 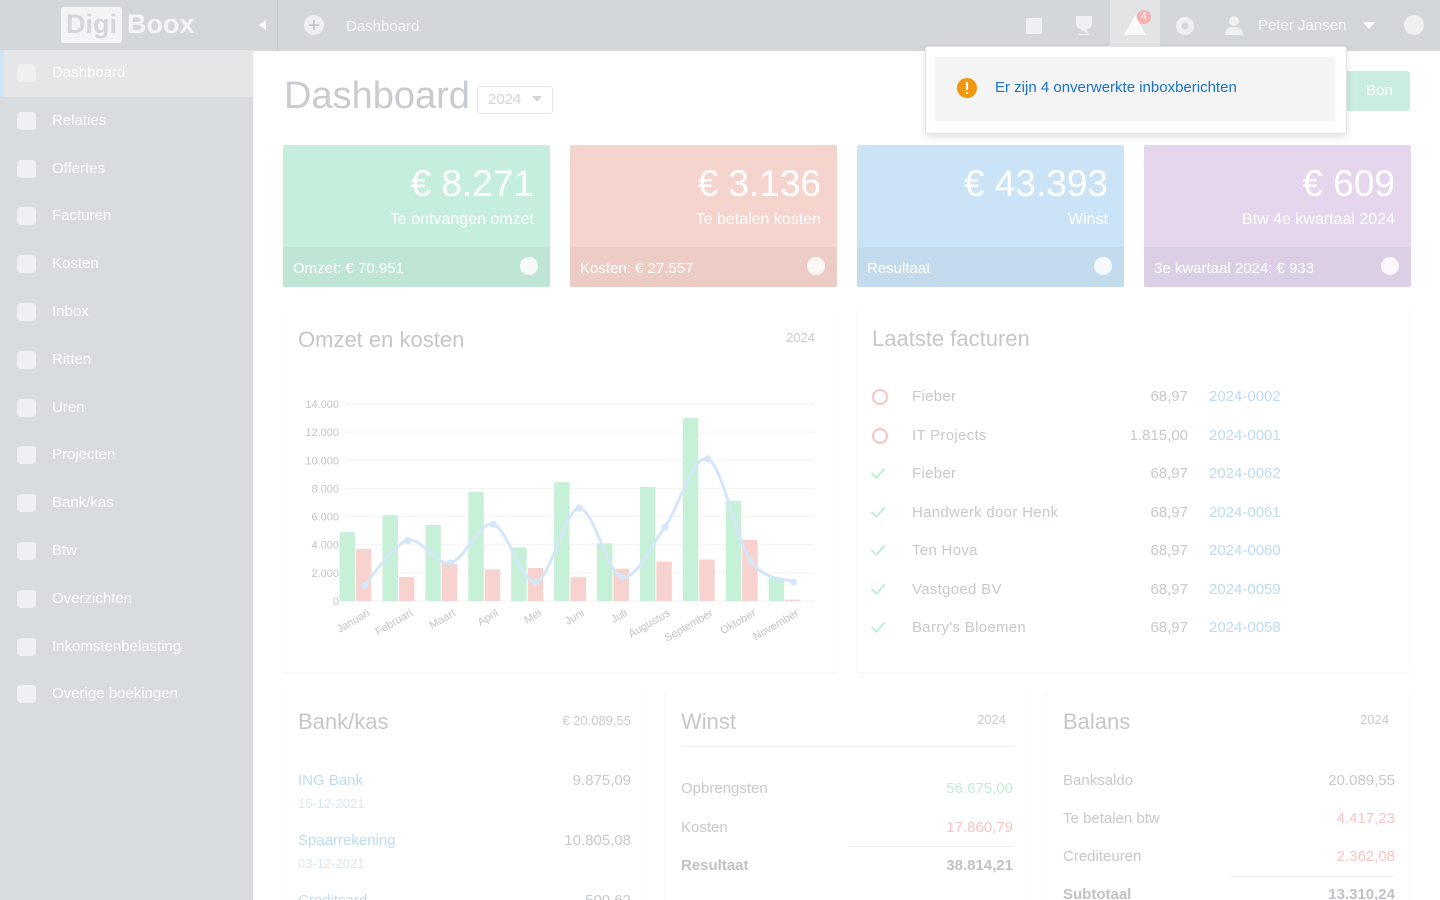 I want to click on help-icon, so click(x=1414, y=25).